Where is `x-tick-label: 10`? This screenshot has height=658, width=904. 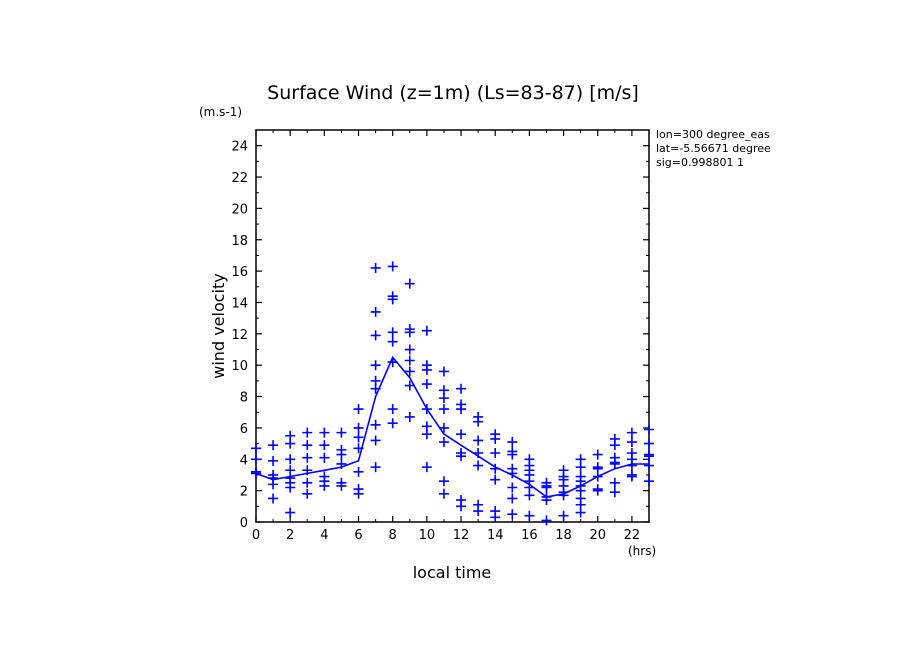 x-tick-label: 10 is located at coordinates (427, 535).